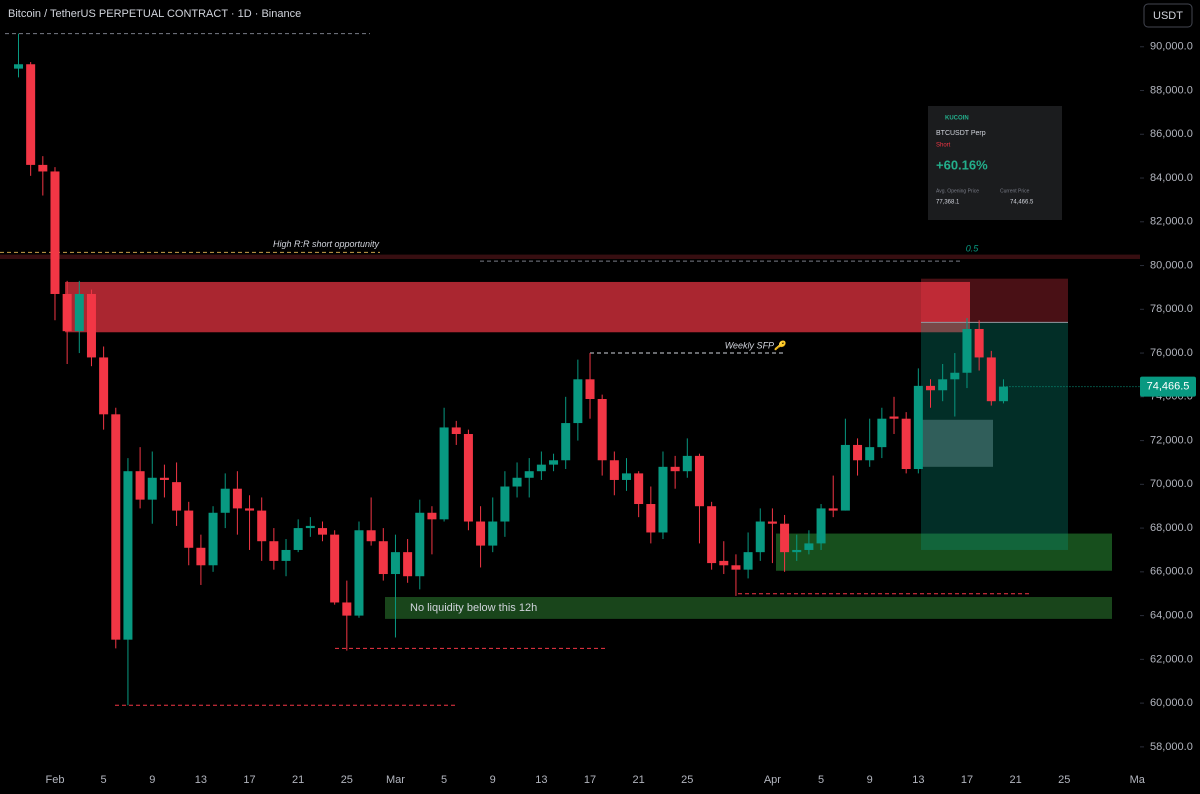 Image resolution: width=1200 pixels, height=794 pixels. Describe the element at coordinates (1171, 616) in the screenshot. I see `y-tick-label: 64,000.0` at that location.